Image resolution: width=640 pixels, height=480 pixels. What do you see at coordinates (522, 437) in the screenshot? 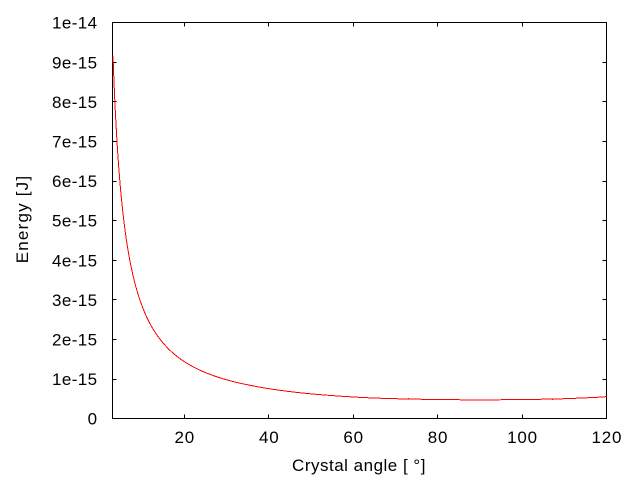
I see `svg-text: 100` at bounding box center [522, 437].